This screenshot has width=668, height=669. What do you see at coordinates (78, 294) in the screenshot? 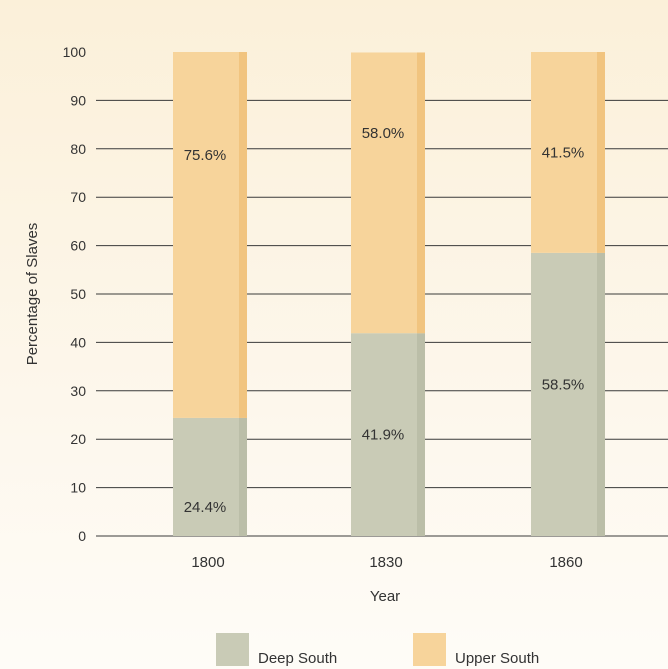
I see `y-tick-label: 50` at bounding box center [78, 294].